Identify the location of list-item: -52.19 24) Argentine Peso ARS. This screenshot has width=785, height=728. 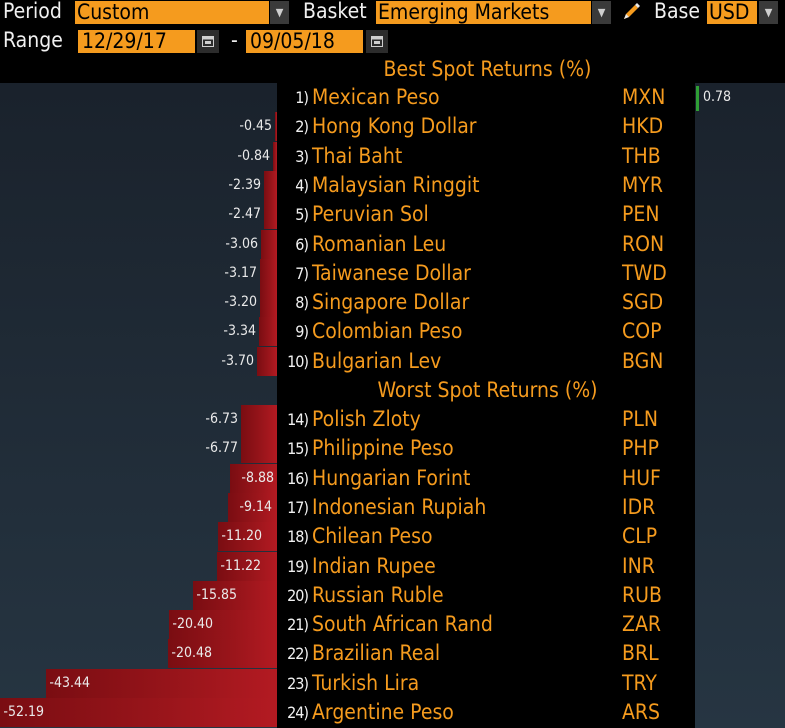
(392, 712).